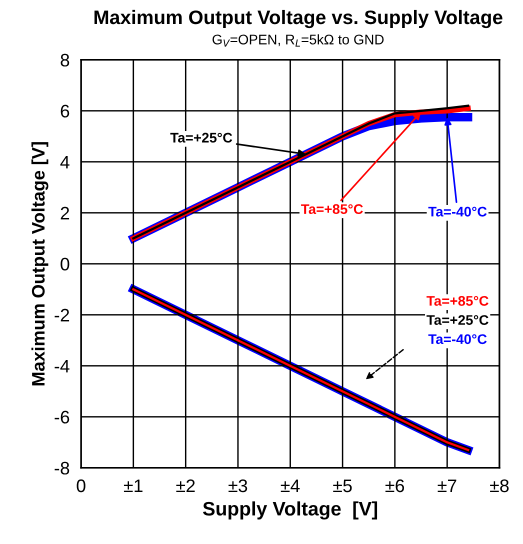 The width and height of the screenshot is (523, 544). What do you see at coordinates (62, 366) in the screenshot?
I see `y-tick-label: -4` at bounding box center [62, 366].